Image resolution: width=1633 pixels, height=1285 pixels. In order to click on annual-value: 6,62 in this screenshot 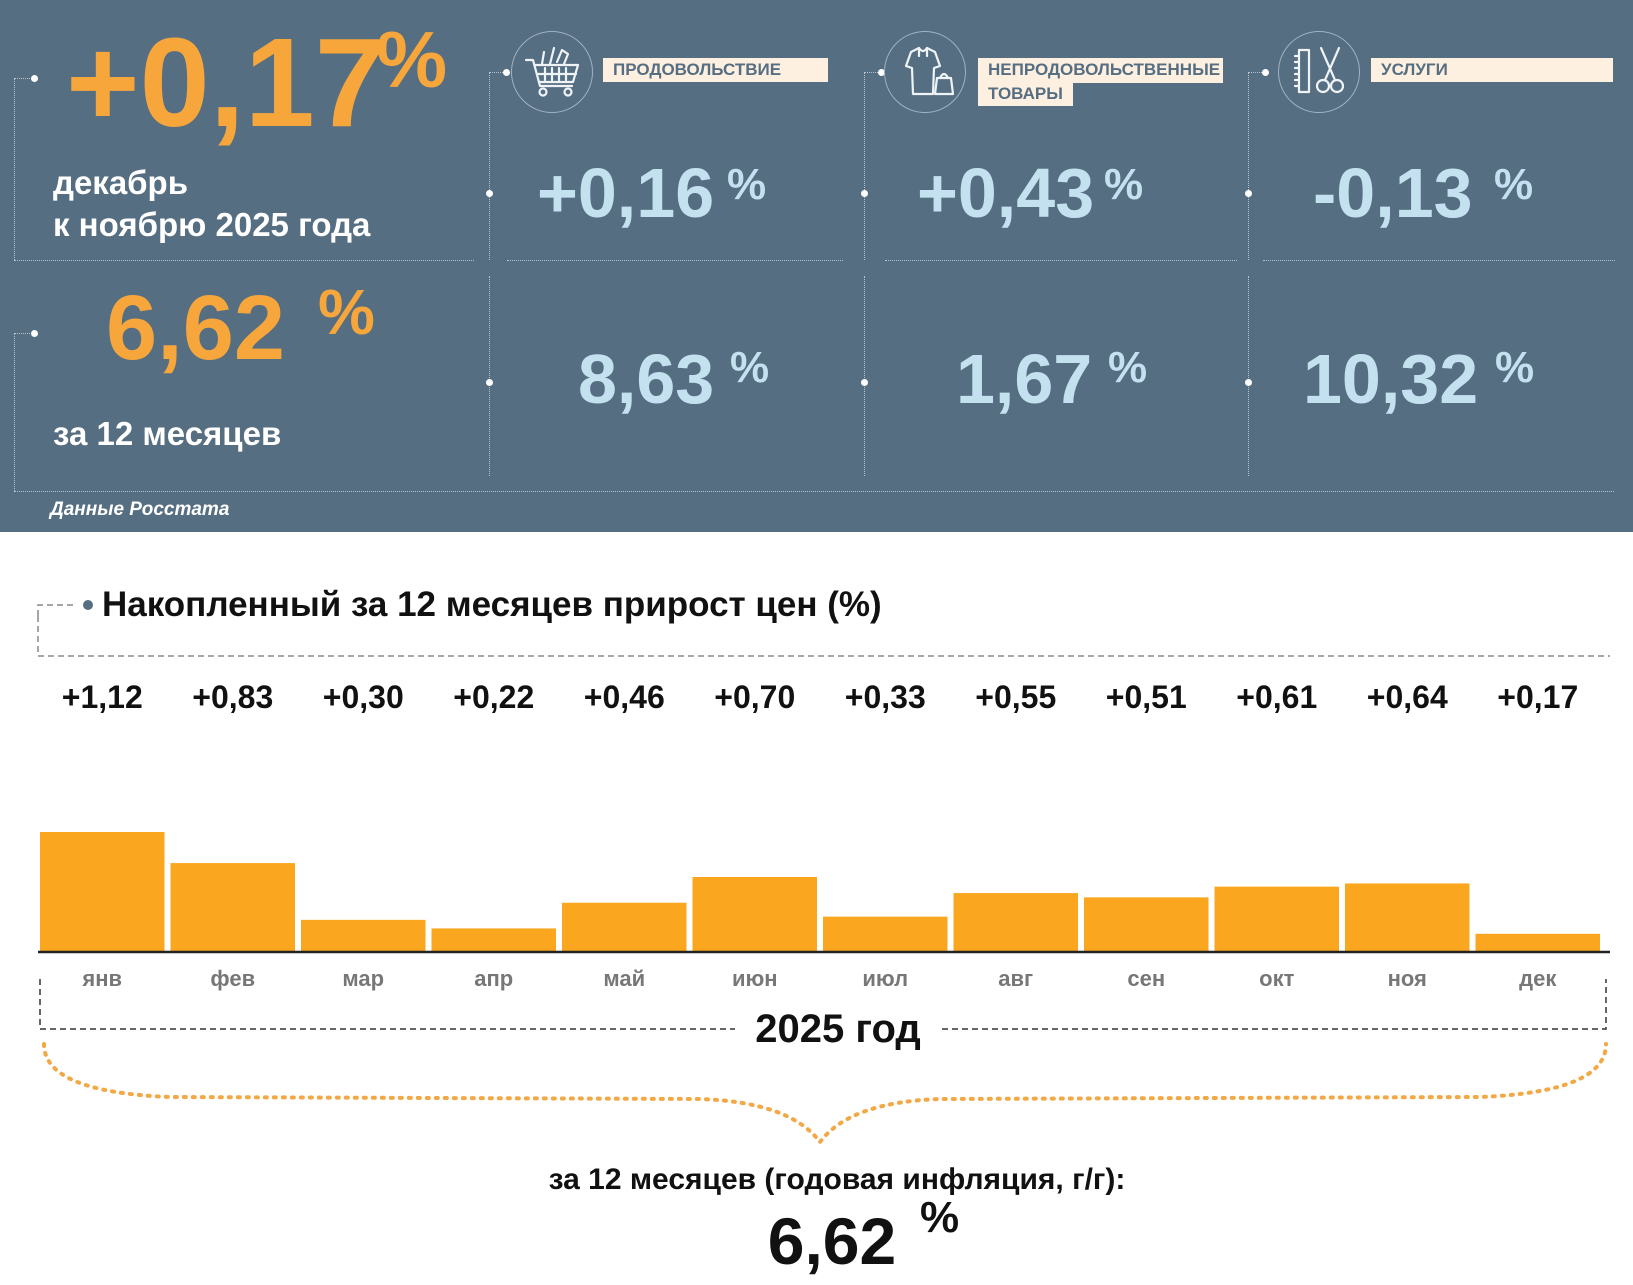, I will do `click(832, 1241)`.